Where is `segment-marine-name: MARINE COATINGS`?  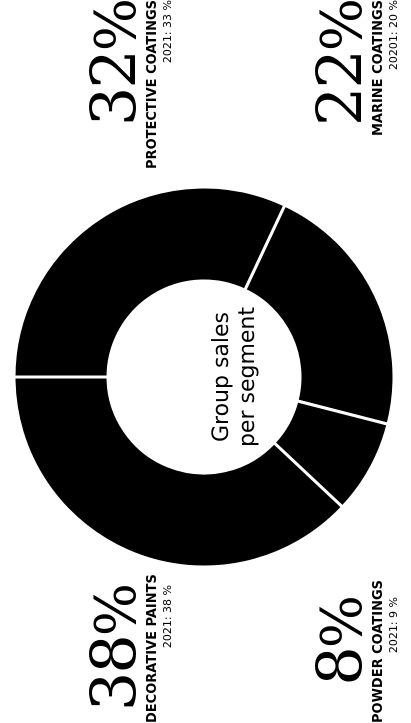
segment-marine-name: MARINE COATINGS is located at coordinates (378, 68).